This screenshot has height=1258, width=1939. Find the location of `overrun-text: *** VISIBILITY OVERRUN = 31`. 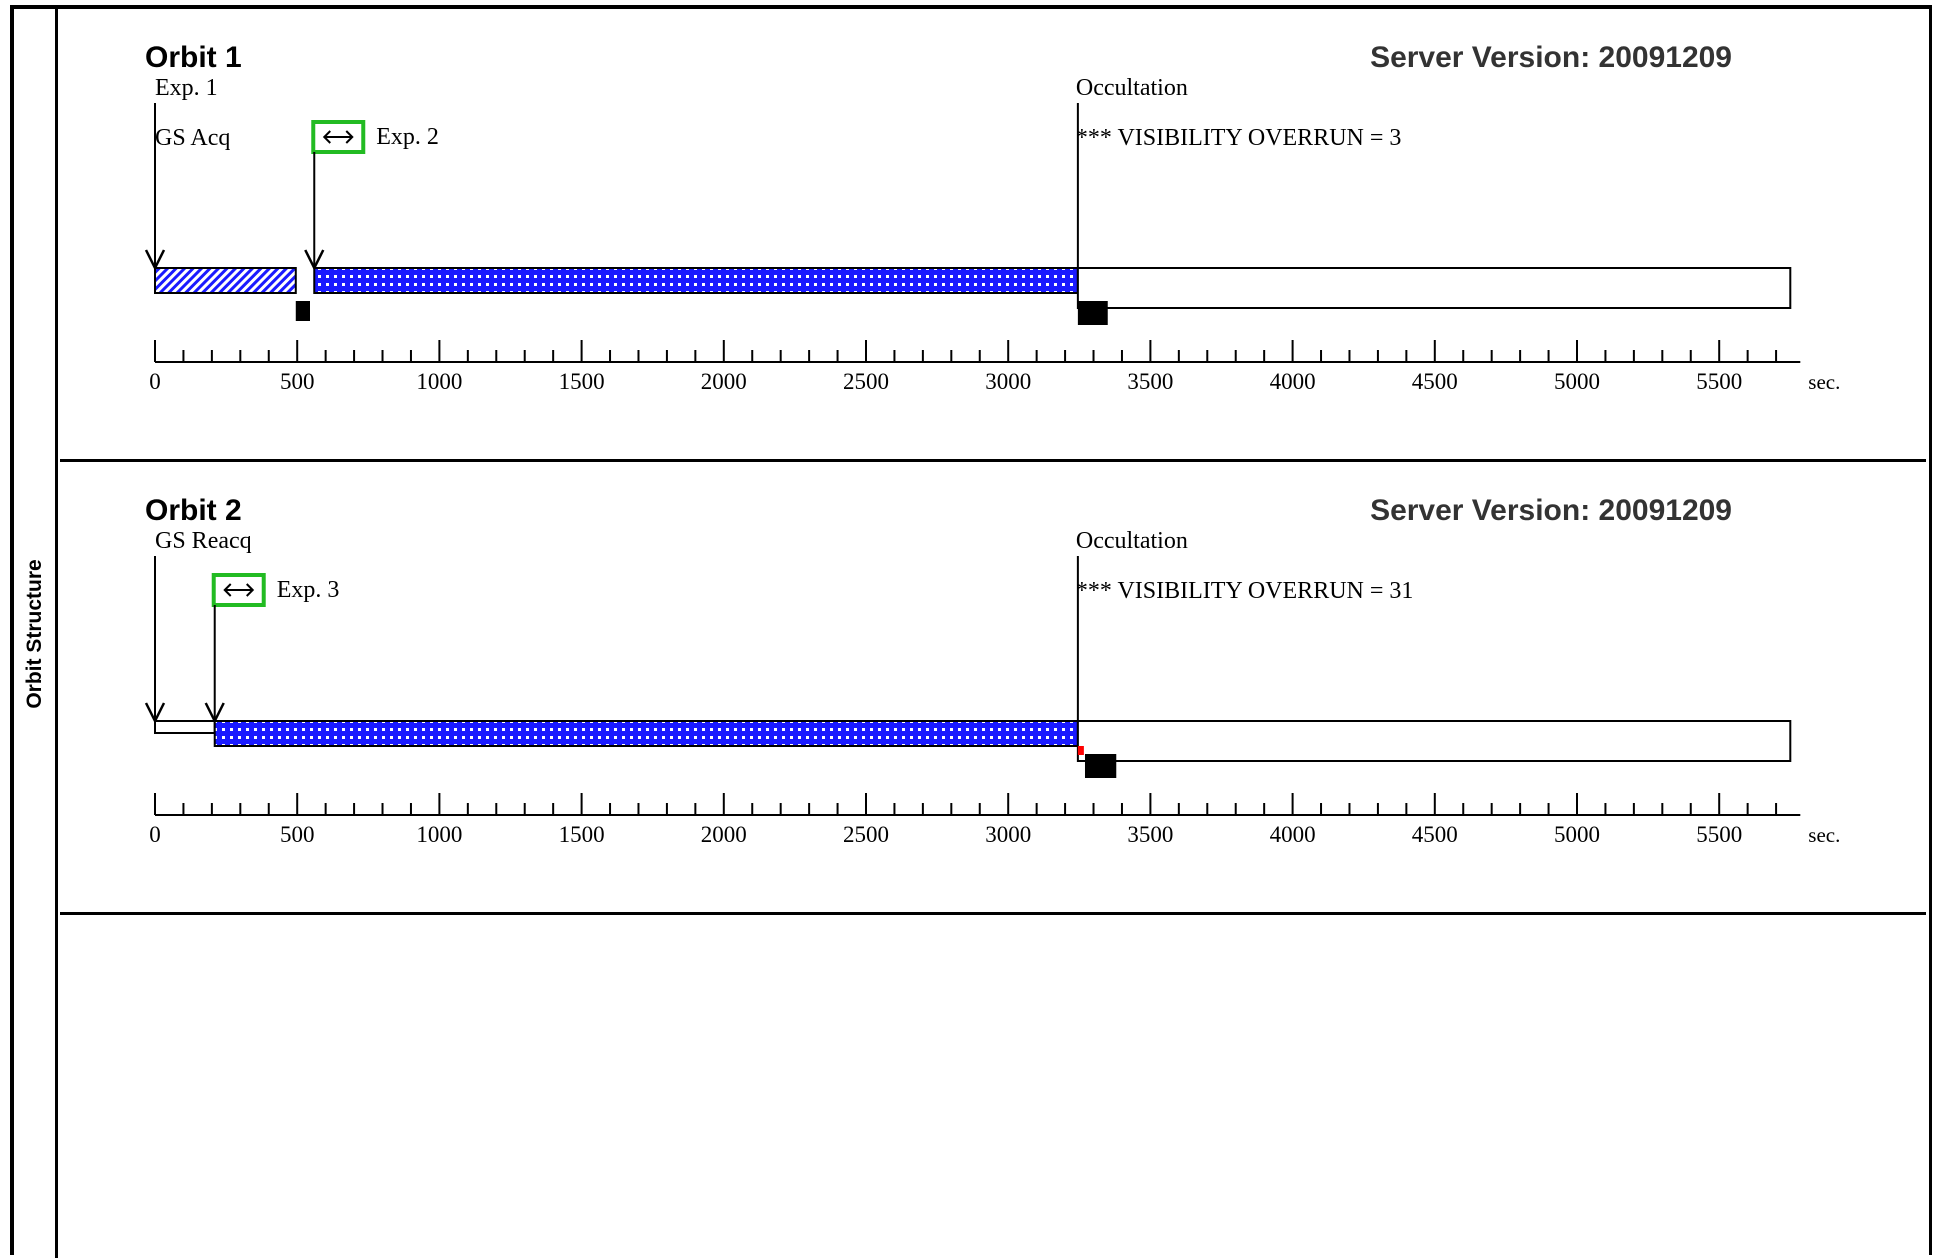

overrun-text: *** VISIBILITY OVERRUN = 31 is located at coordinates (1245, 591).